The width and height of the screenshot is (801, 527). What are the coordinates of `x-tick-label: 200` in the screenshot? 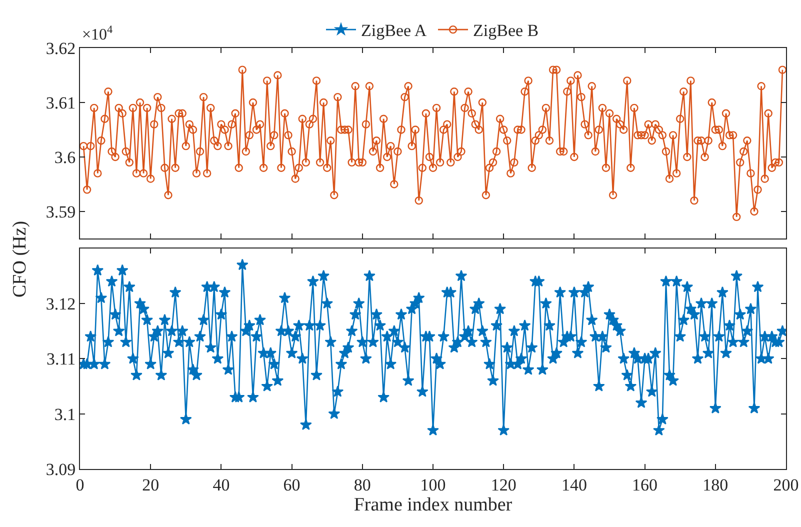 It's located at (786, 484).